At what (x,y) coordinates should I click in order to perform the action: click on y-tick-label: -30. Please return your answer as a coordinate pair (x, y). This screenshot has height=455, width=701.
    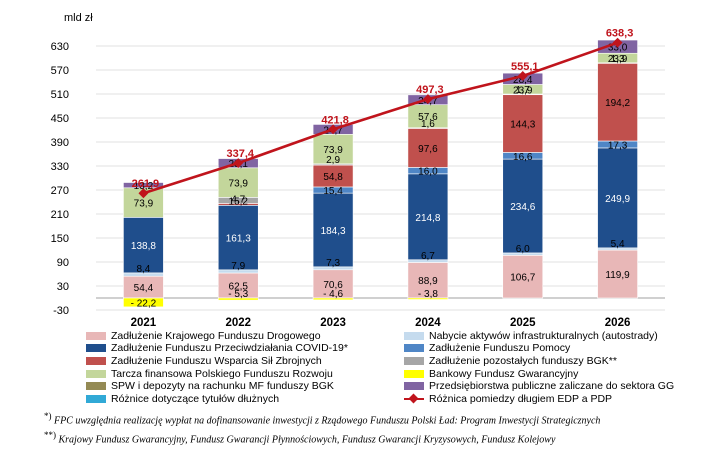
    Looking at the image, I should click on (61, 311).